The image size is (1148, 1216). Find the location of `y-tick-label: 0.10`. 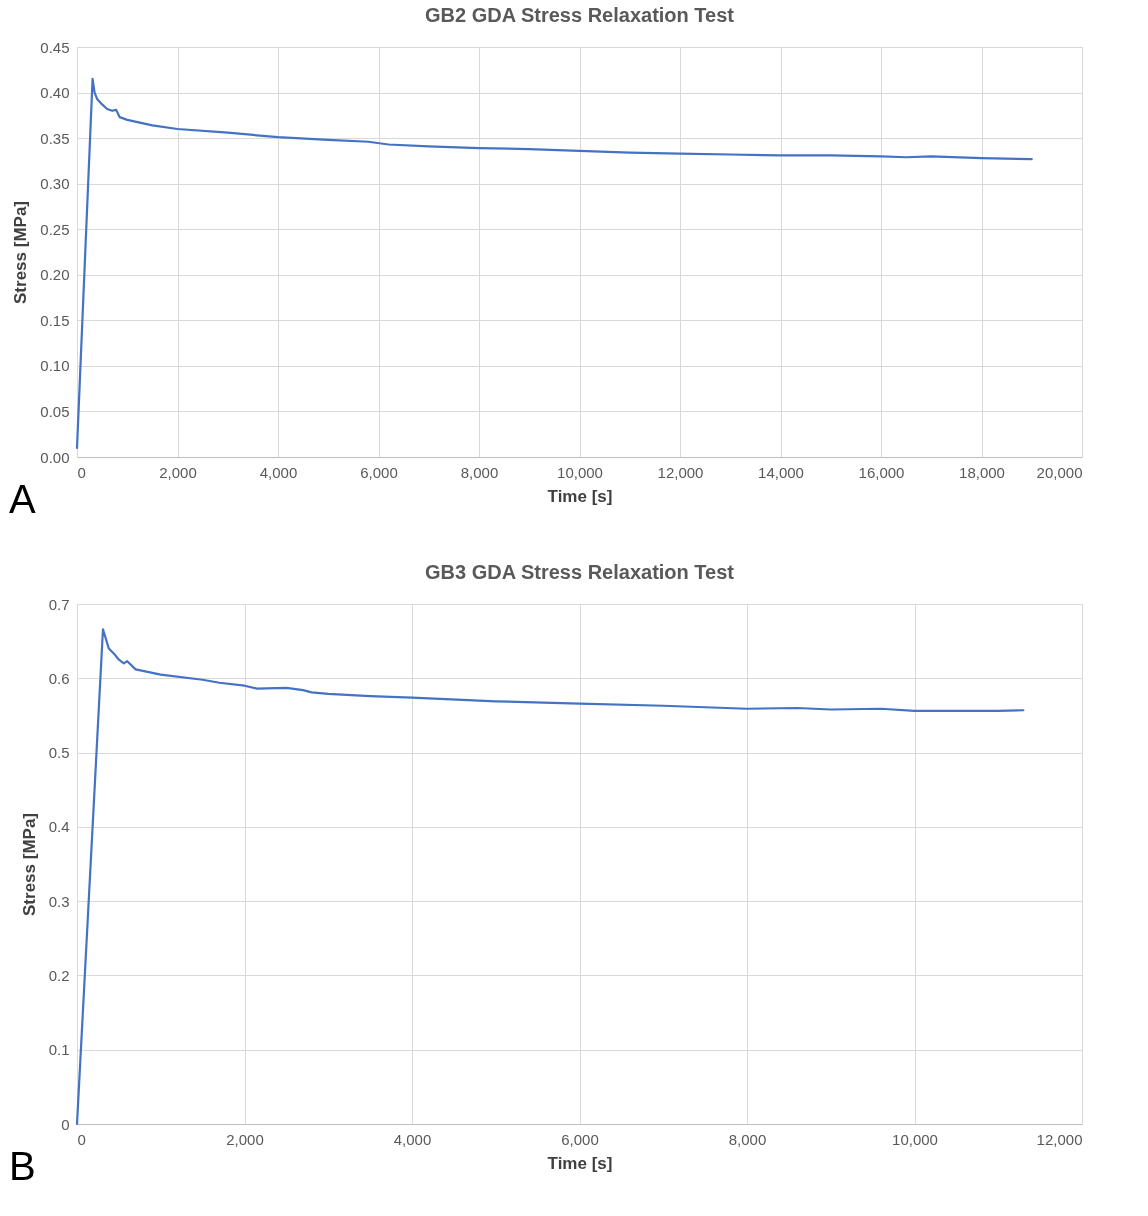

y-tick-label: 0.10 is located at coordinates (55, 366).